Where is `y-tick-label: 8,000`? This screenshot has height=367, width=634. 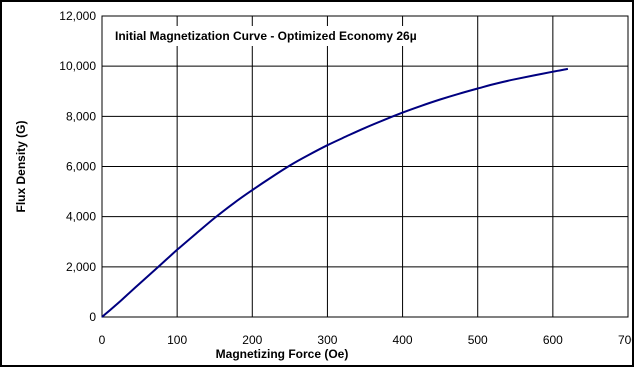
y-tick-label: 8,000 is located at coordinates (81, 116).